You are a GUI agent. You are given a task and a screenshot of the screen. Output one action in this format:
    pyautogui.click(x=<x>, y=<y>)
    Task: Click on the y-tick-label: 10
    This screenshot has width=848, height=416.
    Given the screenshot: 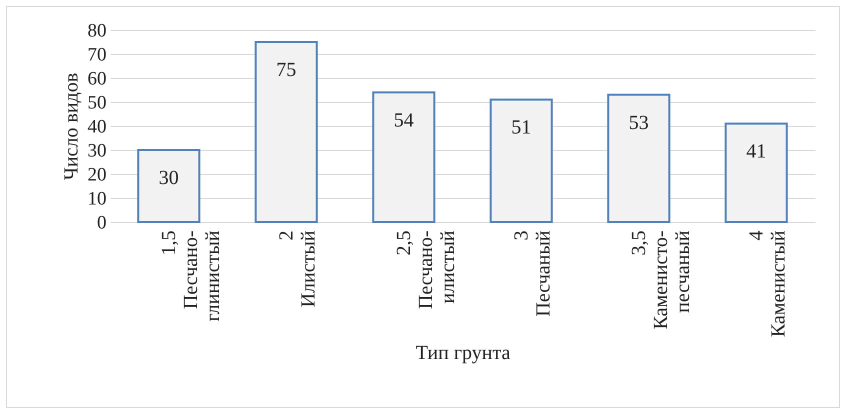 What is the action you would take?
    pyautogui.click(x=97, y=199)
    